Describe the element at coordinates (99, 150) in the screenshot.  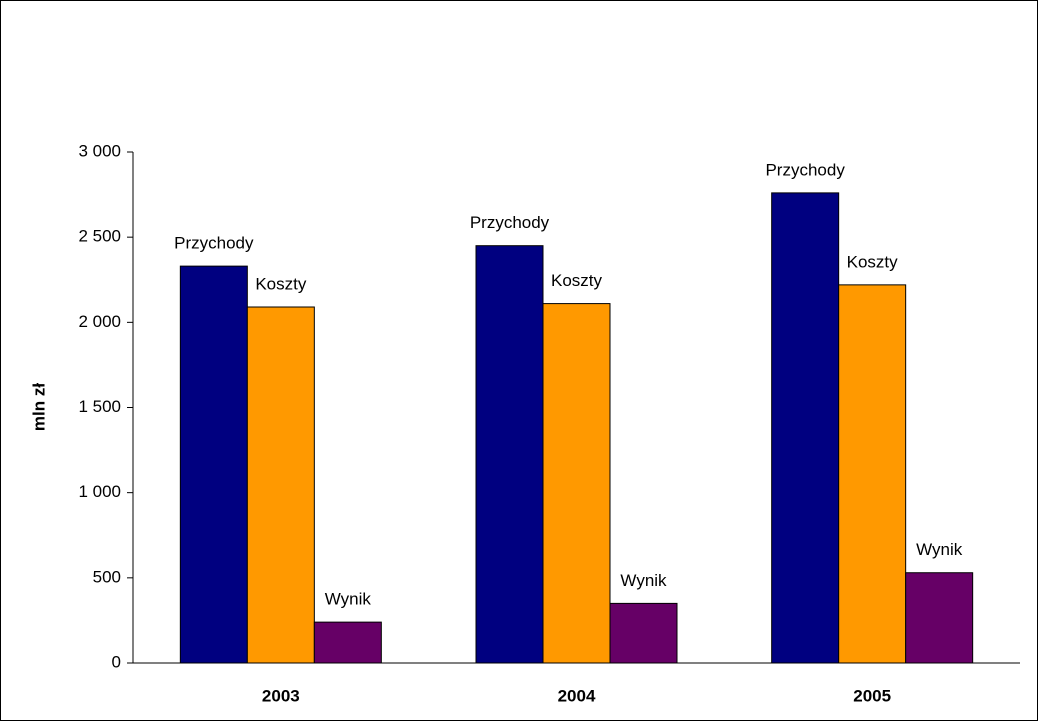
I see `y-tick-label: 3 000` at that location.